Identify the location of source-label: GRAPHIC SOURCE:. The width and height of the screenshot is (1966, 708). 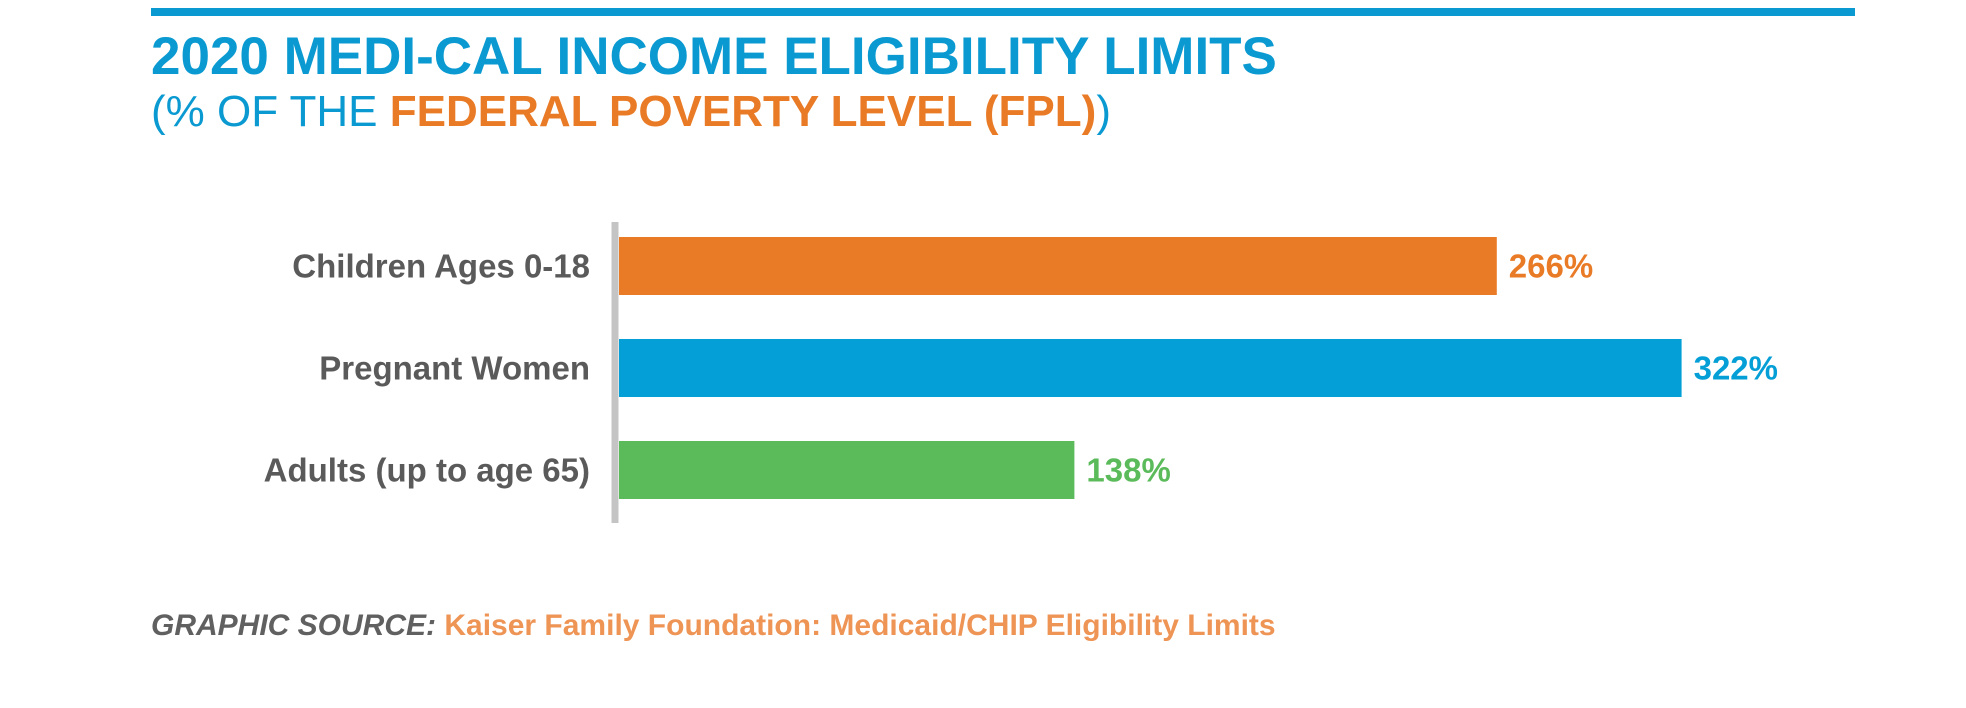
(294, 625).